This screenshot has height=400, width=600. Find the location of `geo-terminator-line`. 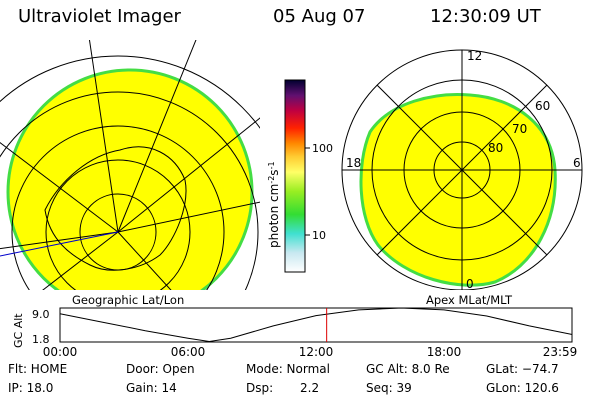

geo-terminator-line is located at coordinates (59, 244).